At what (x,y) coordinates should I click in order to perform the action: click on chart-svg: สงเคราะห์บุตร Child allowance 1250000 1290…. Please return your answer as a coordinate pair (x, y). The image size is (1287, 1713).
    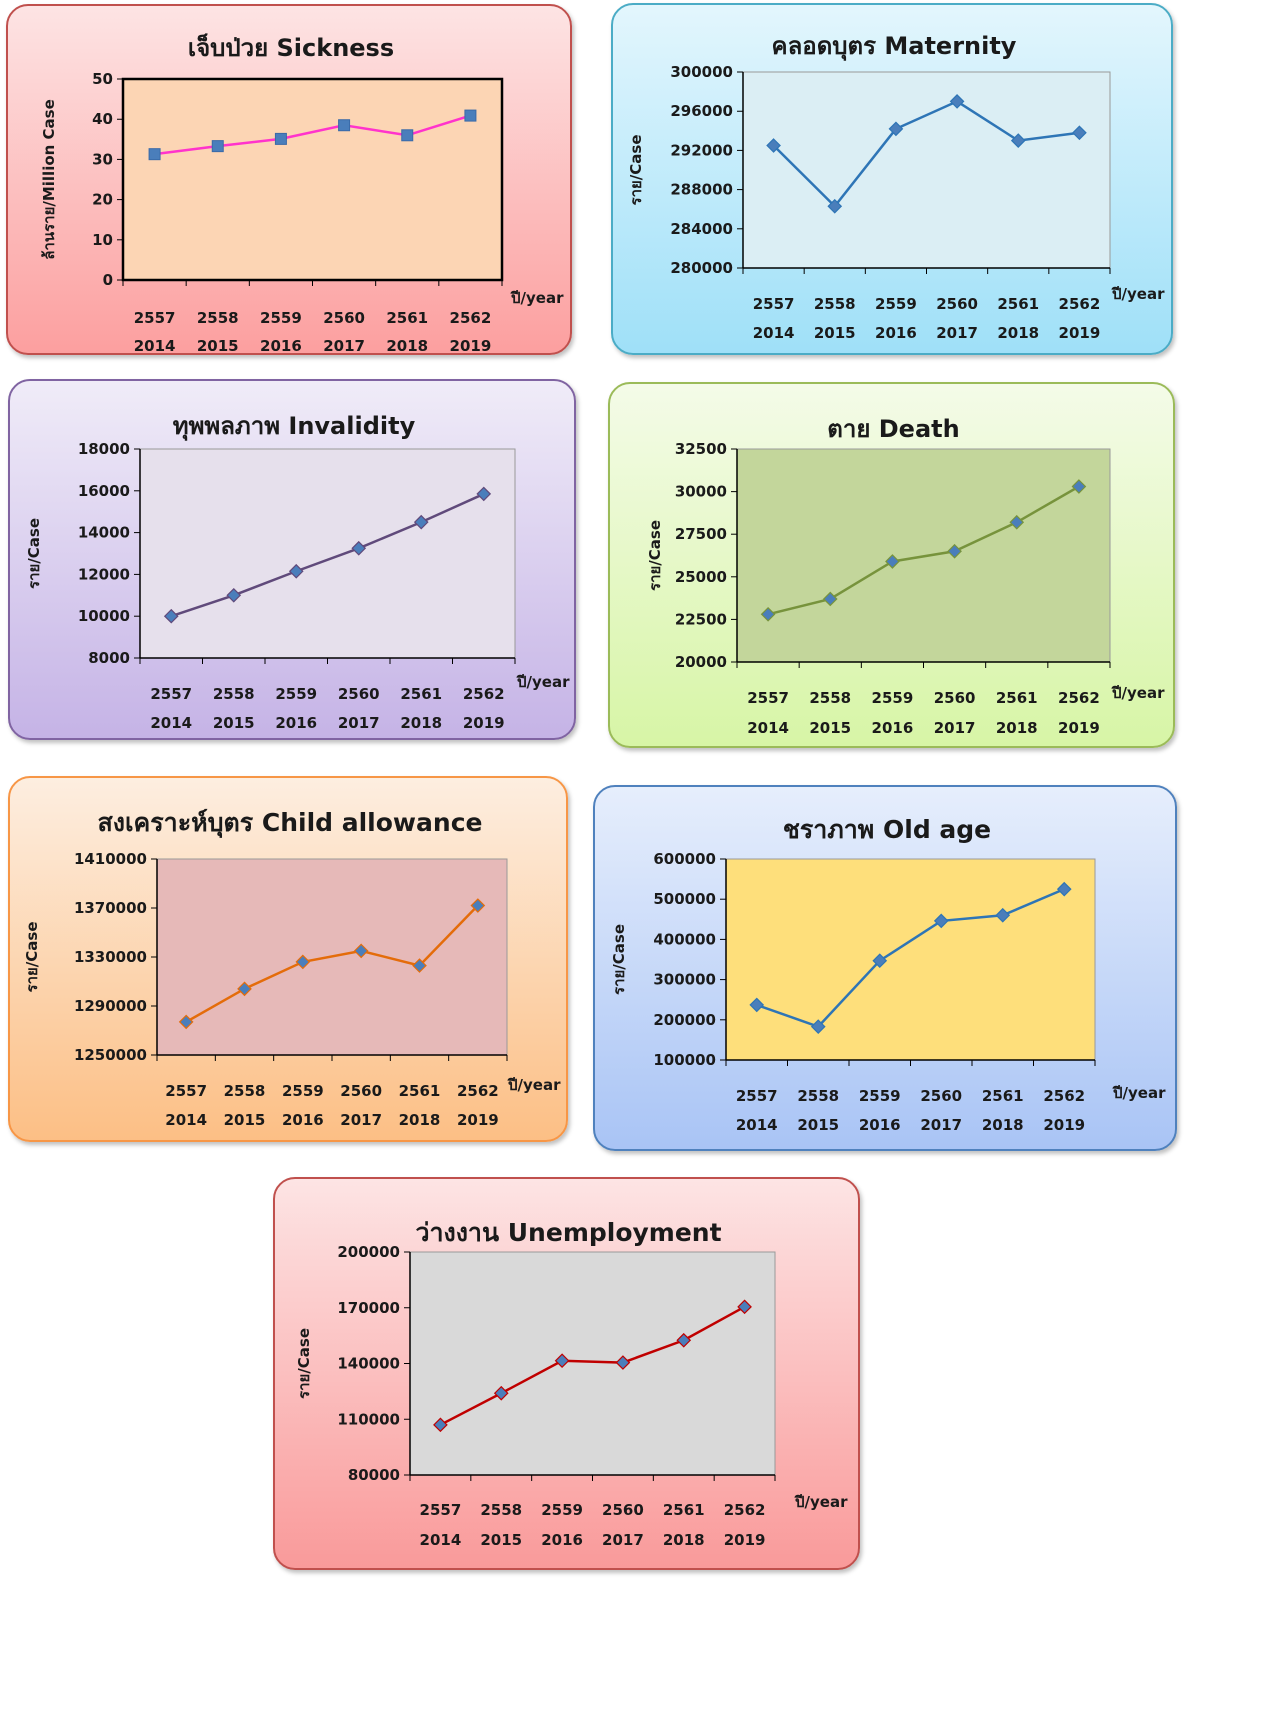
    Looking at the image, I should click on (292, 968).